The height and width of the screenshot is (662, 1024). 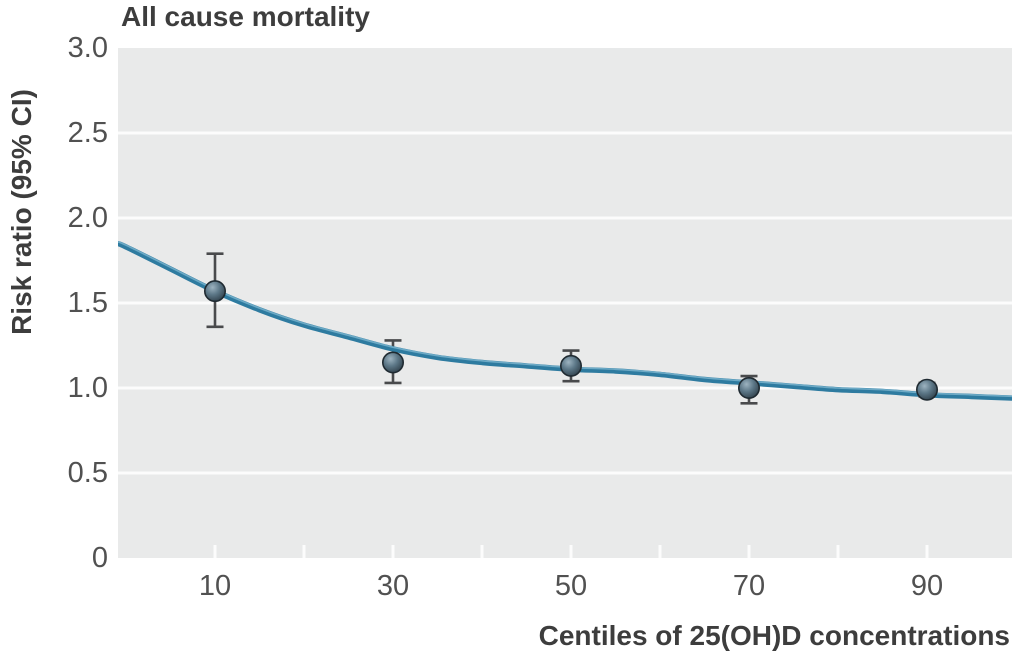 What do you see at coordinates (99, 558) in the screenshot?
I see `y-tick-label: 0` at bounding box center [99, 558].